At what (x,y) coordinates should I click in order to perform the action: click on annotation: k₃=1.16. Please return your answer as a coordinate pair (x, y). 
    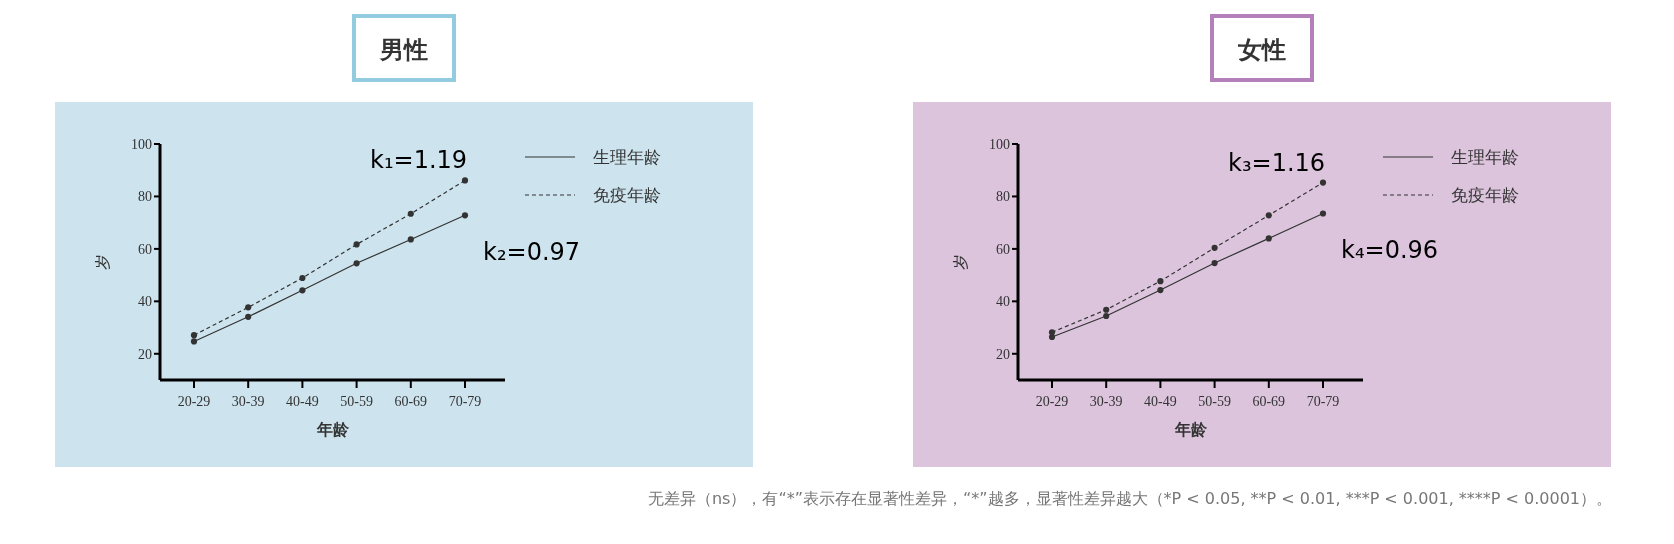
    Looking at the image, I should click on (1277, 162).